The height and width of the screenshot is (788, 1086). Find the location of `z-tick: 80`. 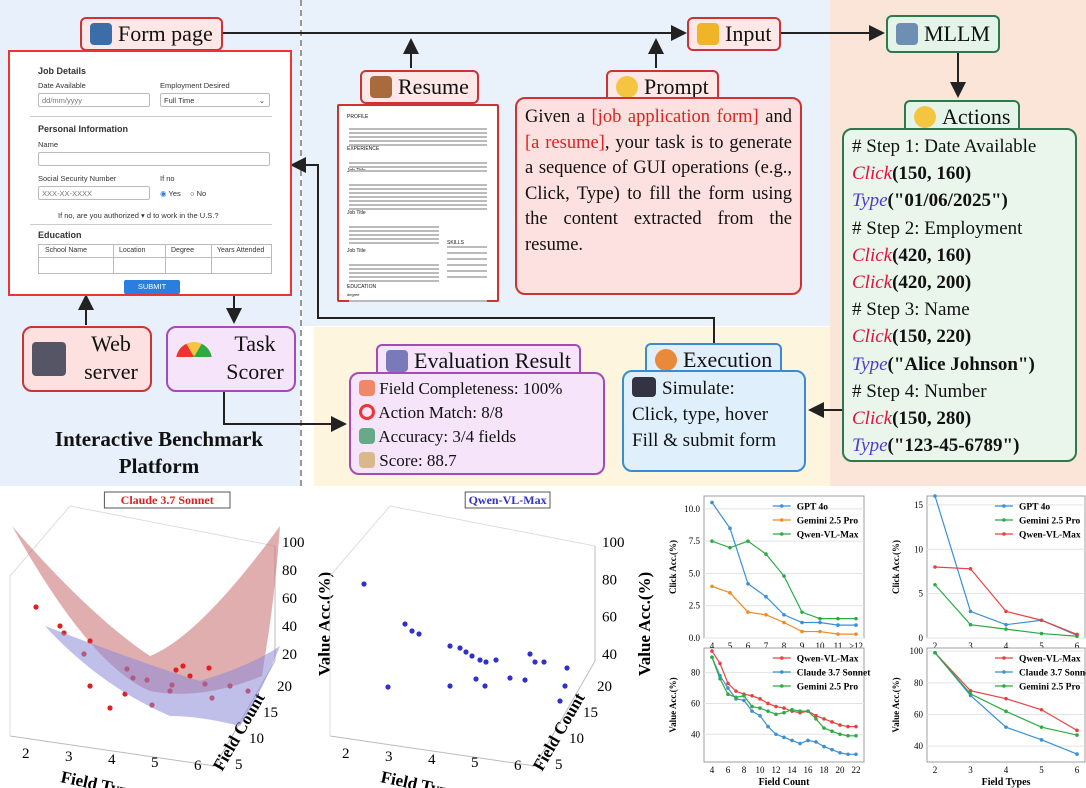

z-tick: 80 is located at coordinates (289, 571).